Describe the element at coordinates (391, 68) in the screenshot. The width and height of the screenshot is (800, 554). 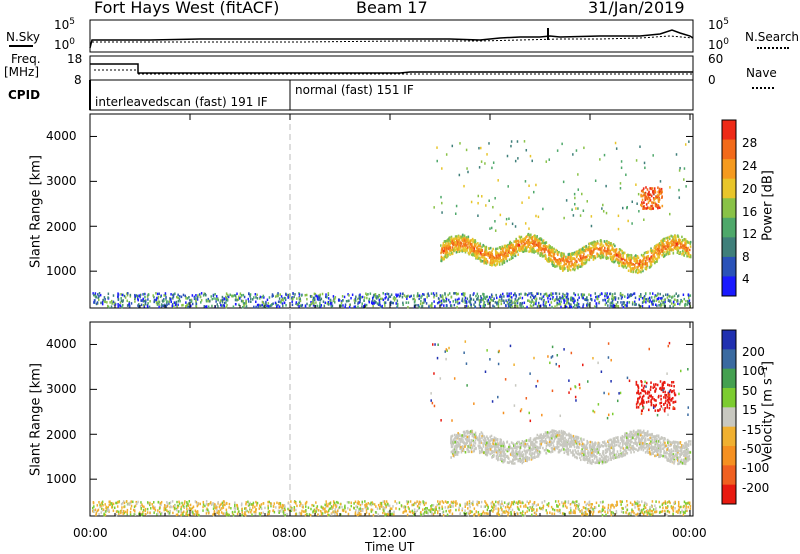
I see `freq-panel-frame` at that location.